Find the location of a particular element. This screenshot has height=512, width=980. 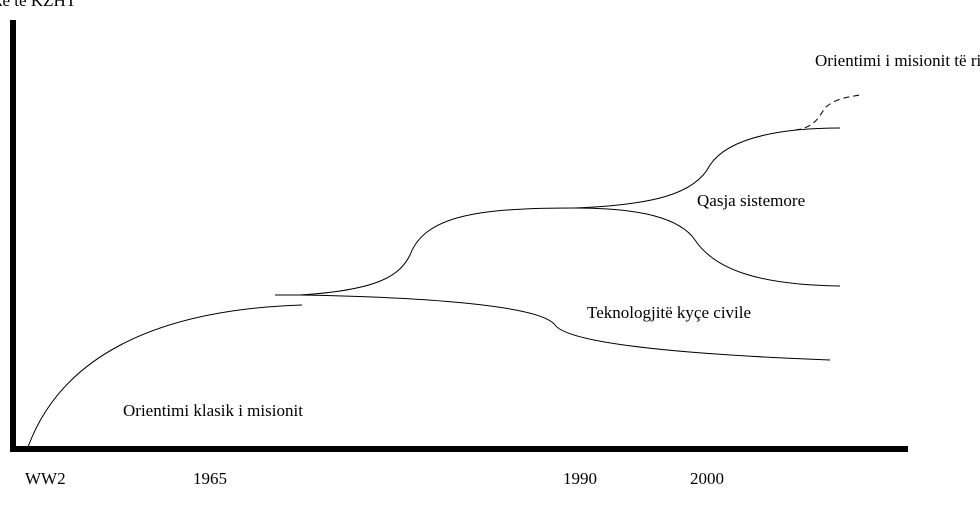

civil-tech-curve is located at coordinates (553, 327).